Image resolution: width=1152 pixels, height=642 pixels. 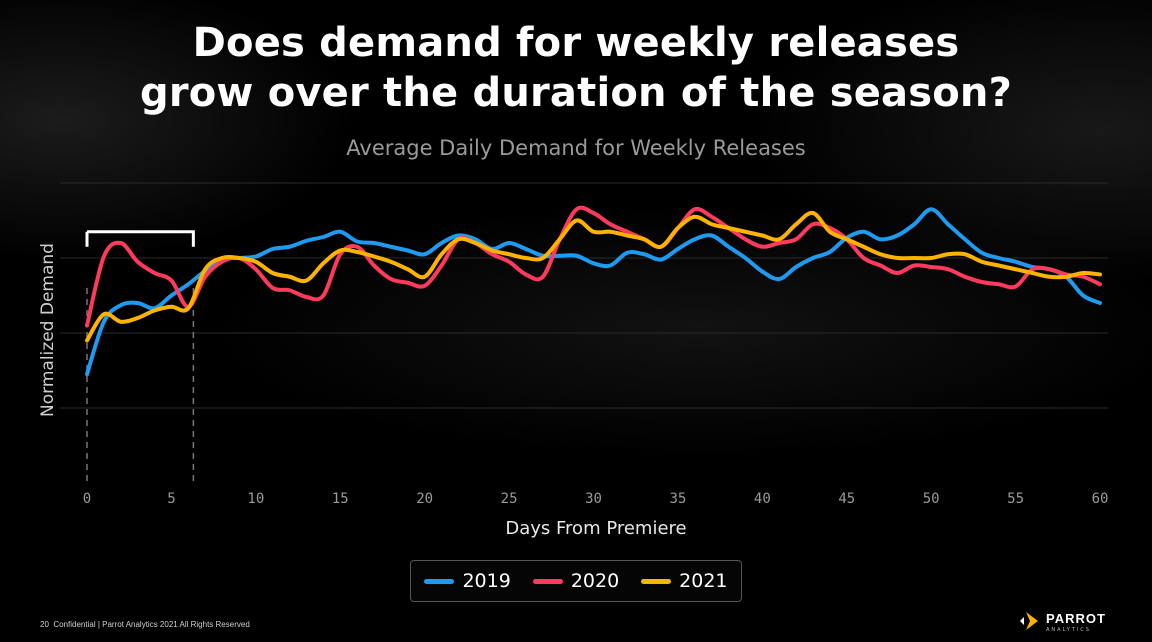 I want to click on logo-name: PARROT, so click(x=1076, y=618).